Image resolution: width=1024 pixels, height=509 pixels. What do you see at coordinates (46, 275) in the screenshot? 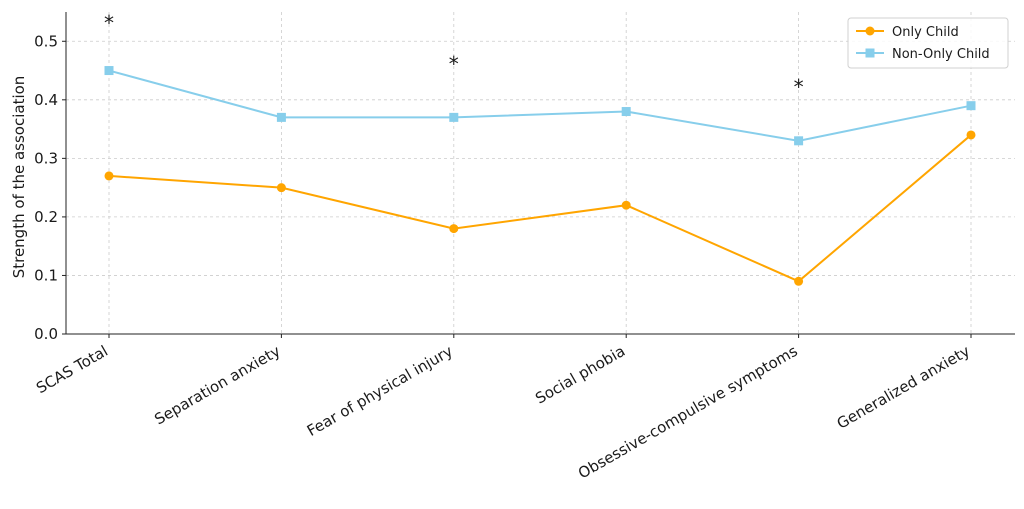
I see `y-tick-label: 0.1` at bounding box center [46, 275].